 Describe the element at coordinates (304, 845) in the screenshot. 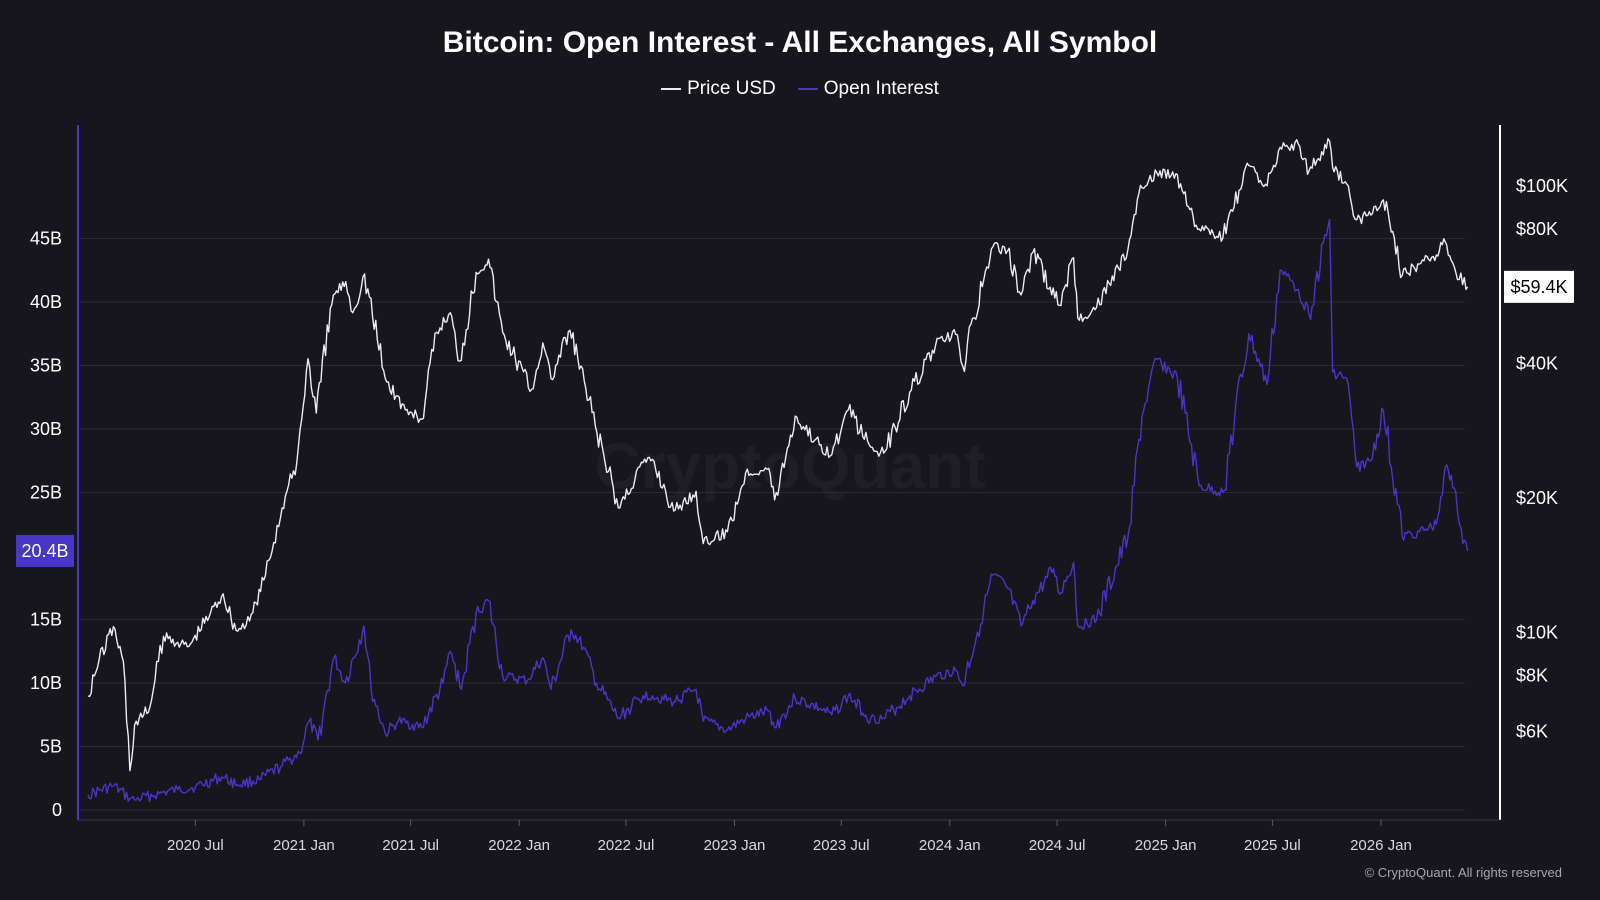

I see `x-tick-label: 2021 Jan` at that location.